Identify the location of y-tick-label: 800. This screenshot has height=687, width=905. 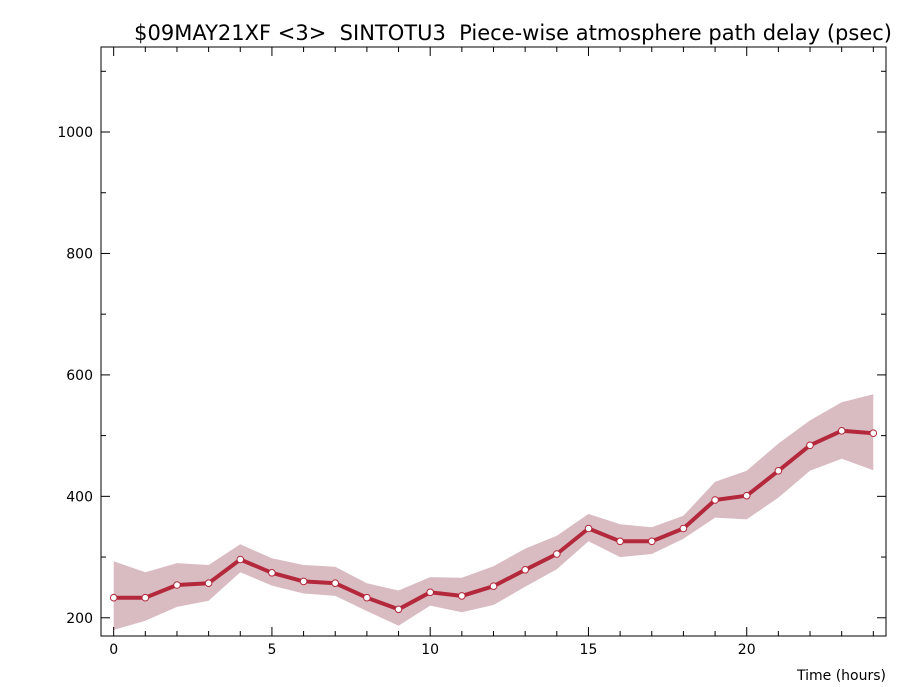
(79, 254).